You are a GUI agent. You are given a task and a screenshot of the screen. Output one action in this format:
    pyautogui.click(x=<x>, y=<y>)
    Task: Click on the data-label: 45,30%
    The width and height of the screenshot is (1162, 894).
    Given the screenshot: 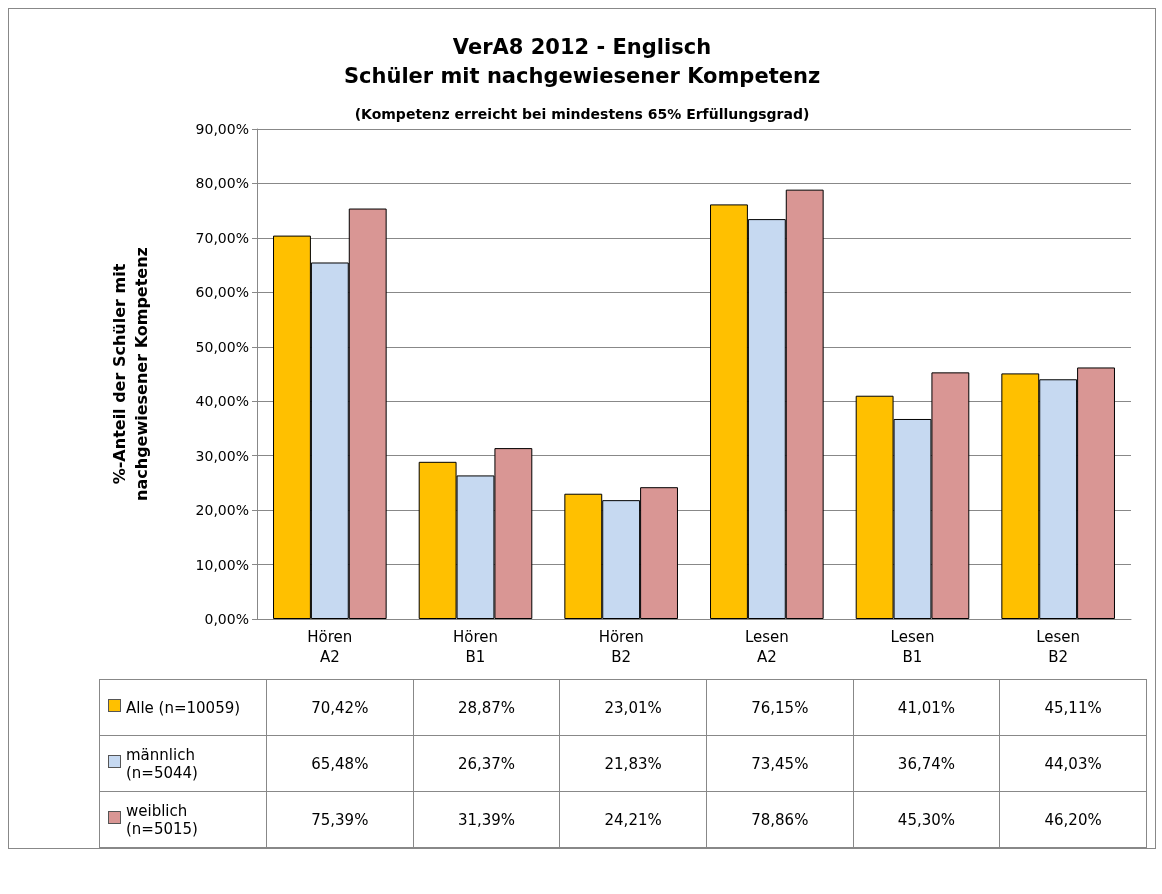 What is the action you would take?
    pyautogui.click(x=926, y=819)
    